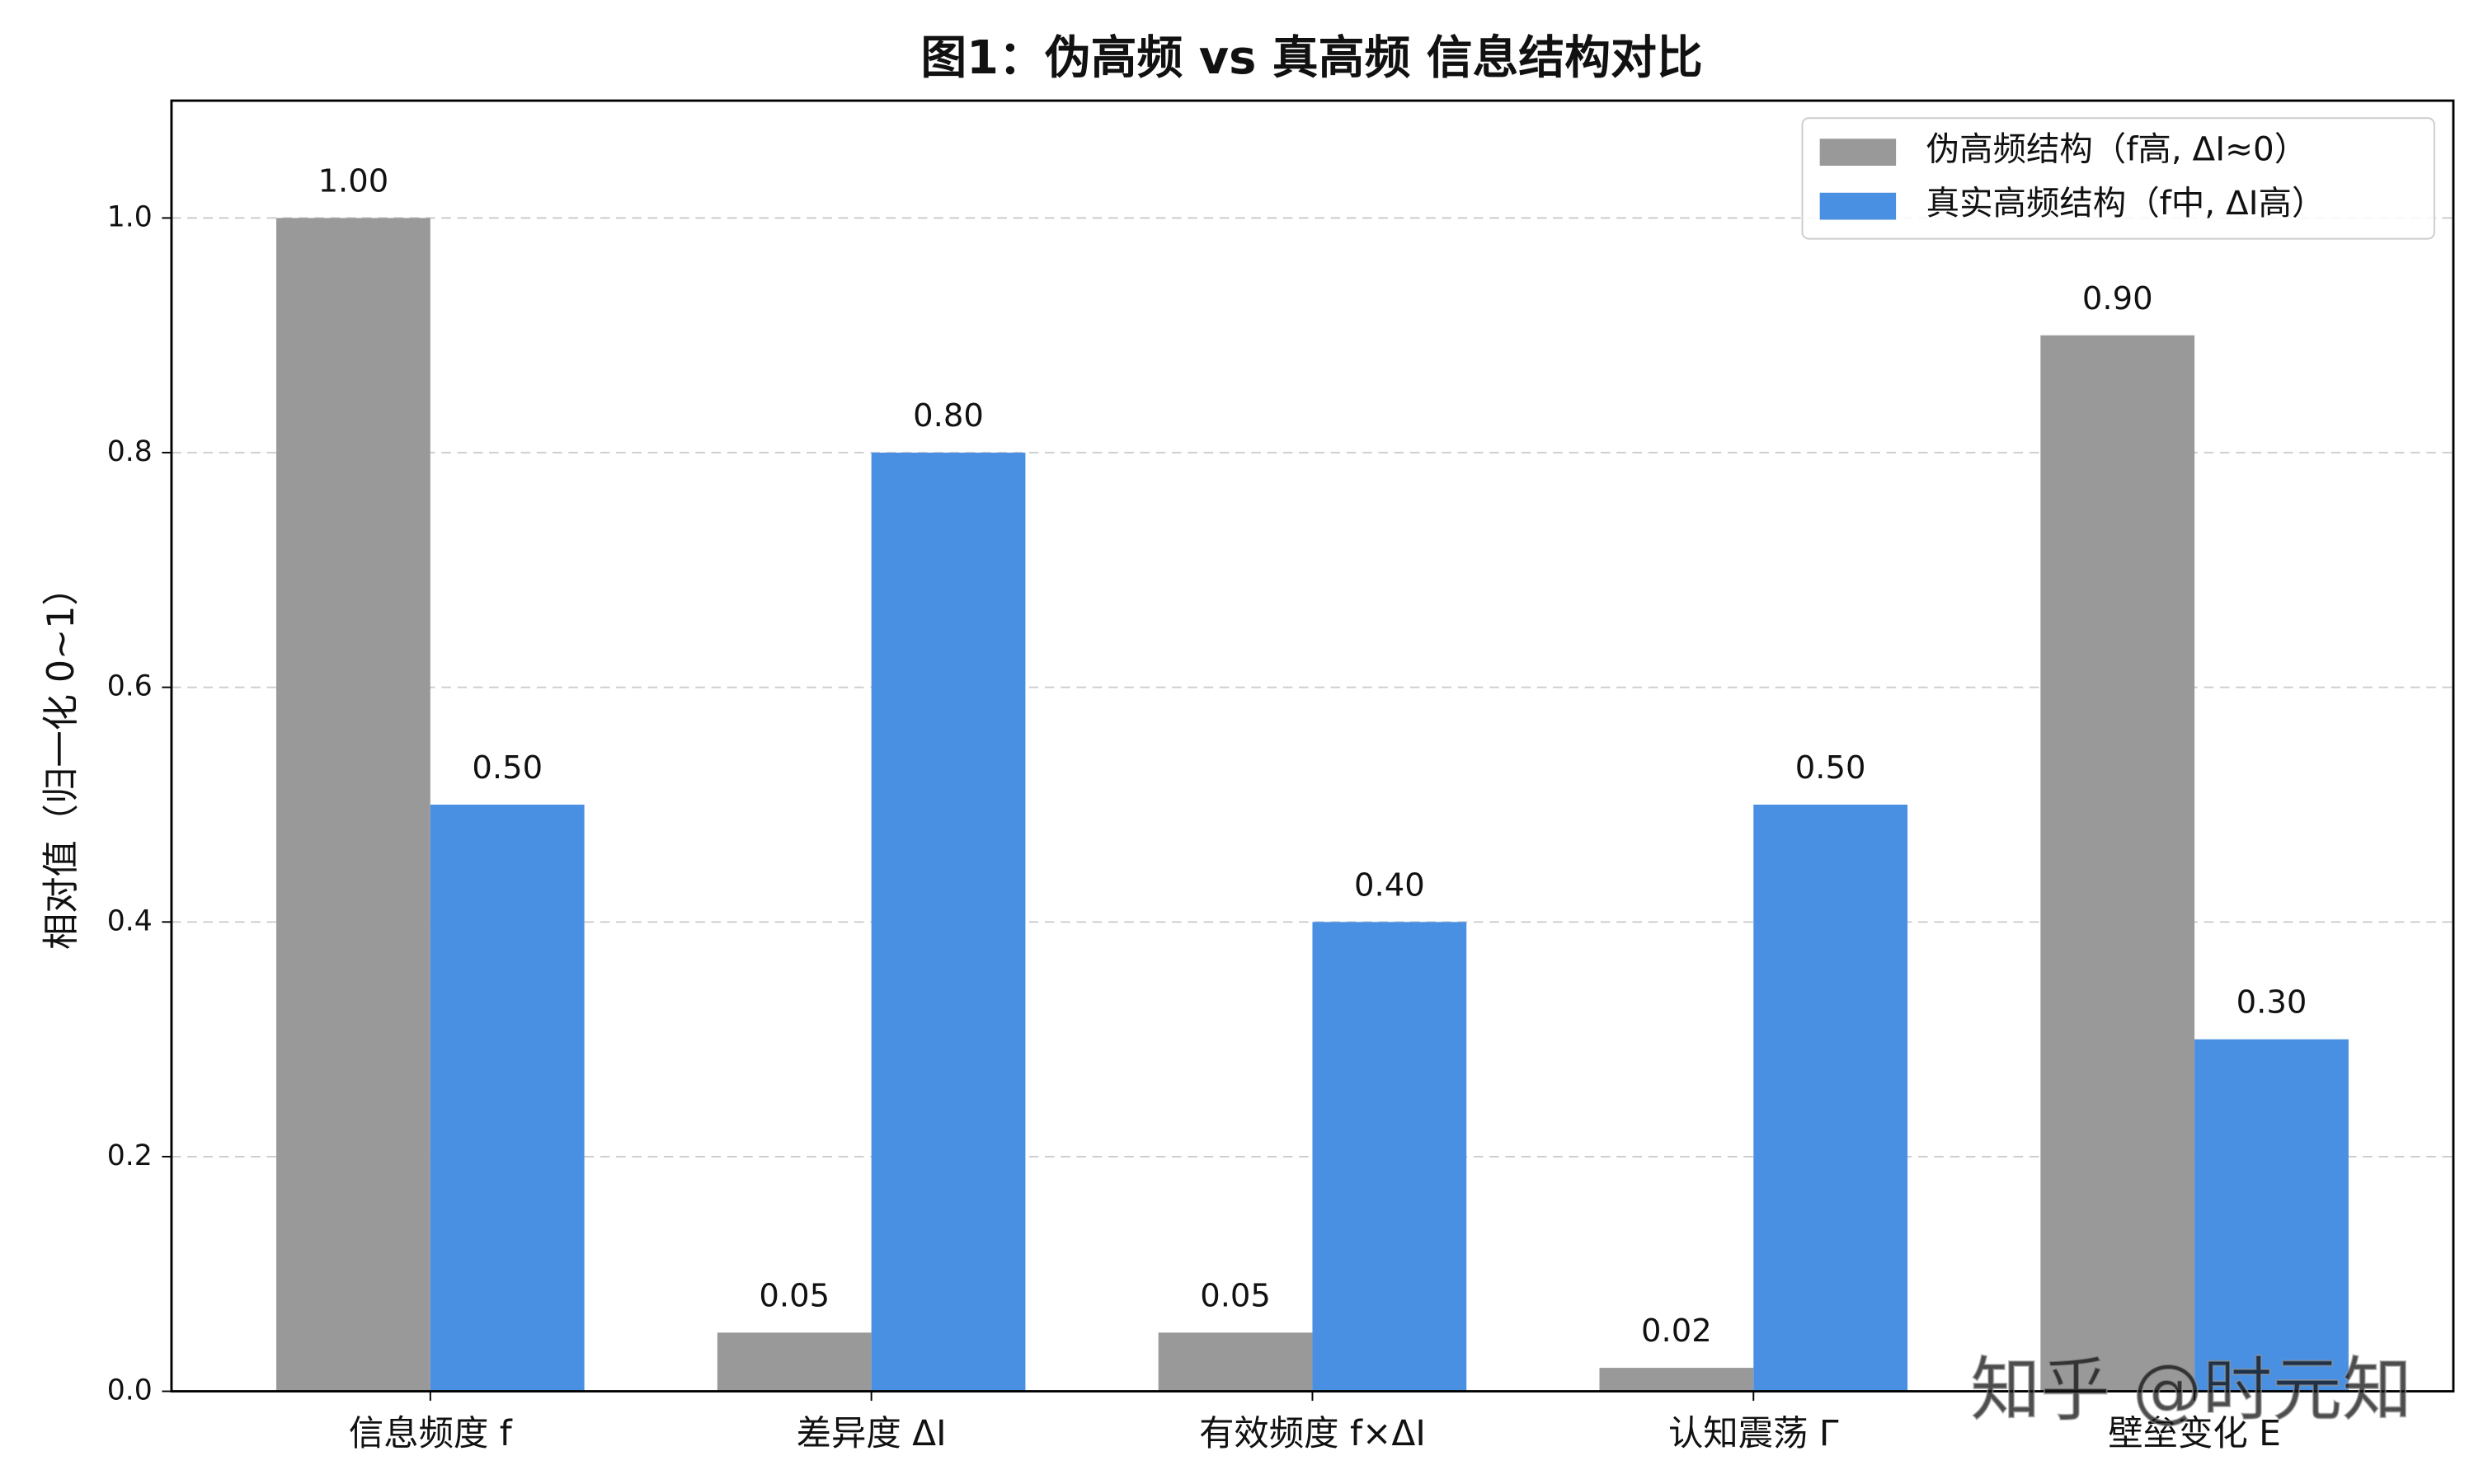 The width and height of the screenshot is (2474, 1484). What do you see at coordinates (2271, 1002) in the screenshot?
I see `value-label: 0.30` at bounding box center [2271, 1002].